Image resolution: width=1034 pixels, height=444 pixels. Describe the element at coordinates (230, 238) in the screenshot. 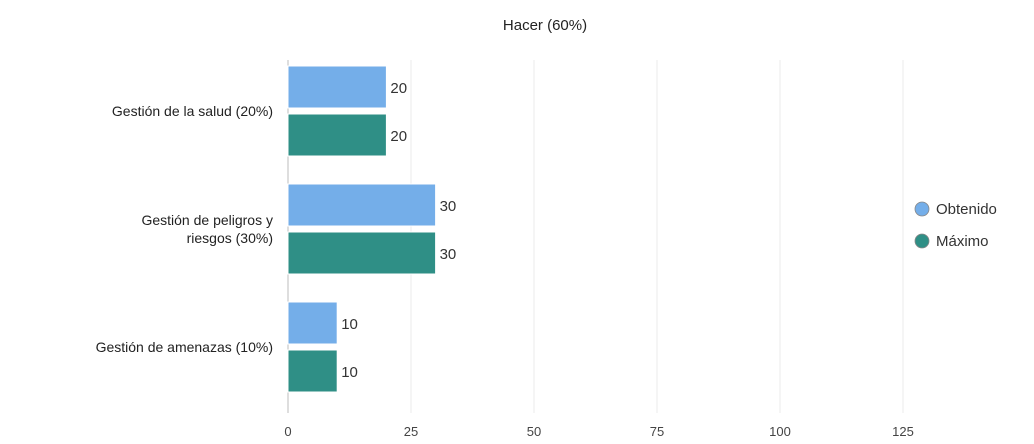

I see `category-label: riesgos (30%)` at that location.